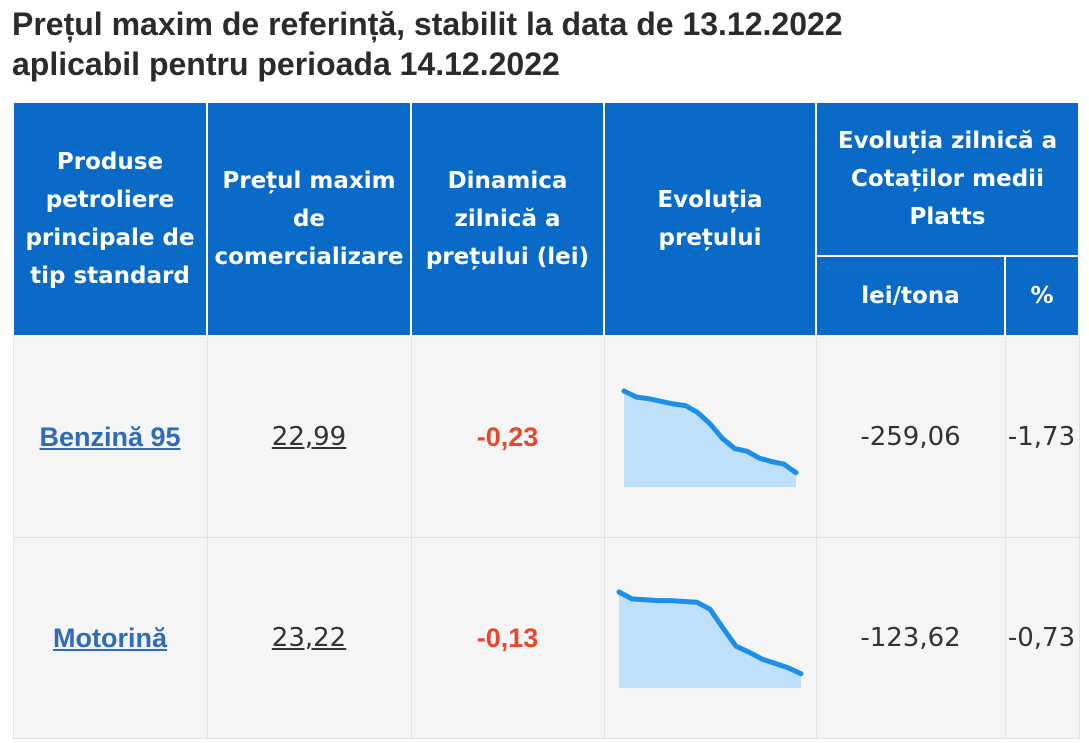 The width and height of the screenshot is (1089, 743). What do you see at coordinates (1042, 296) in the screenshot?
I see `header-platts-percent: %` at bounding box center [1042, 296].